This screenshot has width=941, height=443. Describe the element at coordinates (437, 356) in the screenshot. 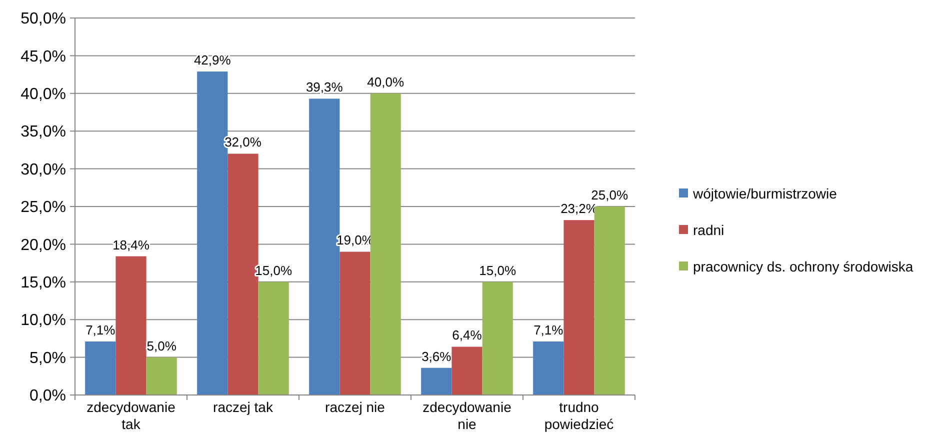

I see `data-label: 3,6%` at that location.